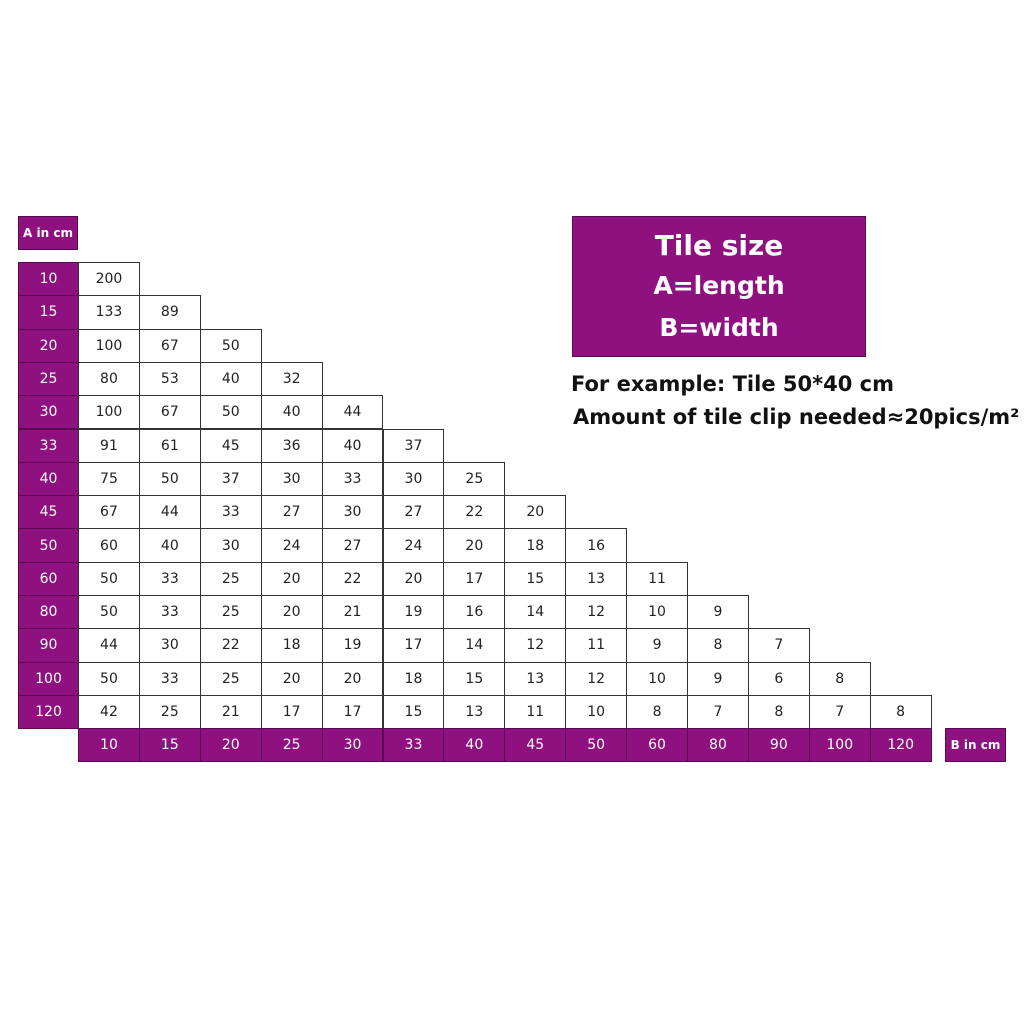  Describe the element at coordinates (230, 445) in the screenshot. I see `table-cell: 45` at that location.